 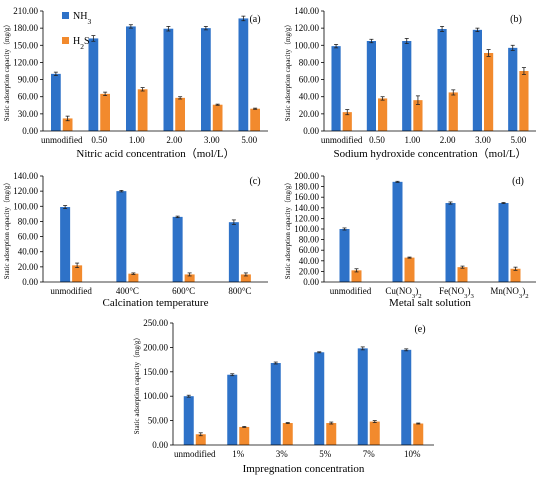 What do you see at coordinates (155, 153) in the screenshot?
I see `x-axis-label: Nitric acid concentration（mol/L）` at bounding box center [155, 153].